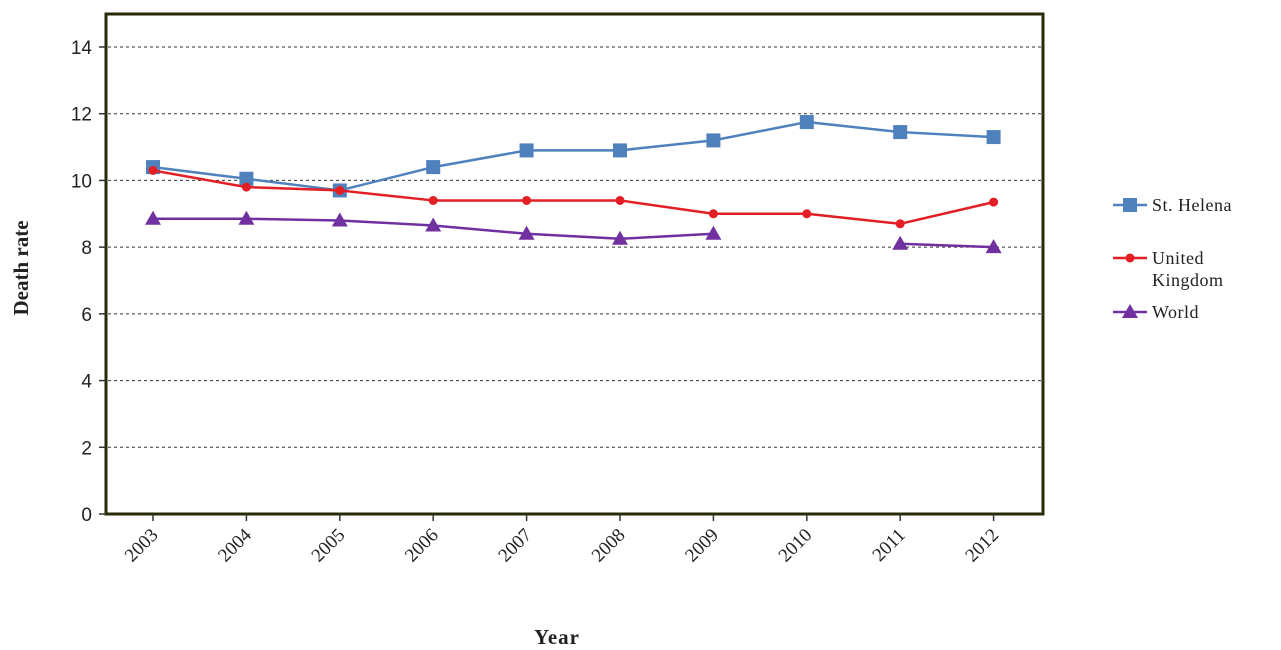 The image size is (1281, 650). I want to click on legend-label: World, so click(1175, 312).